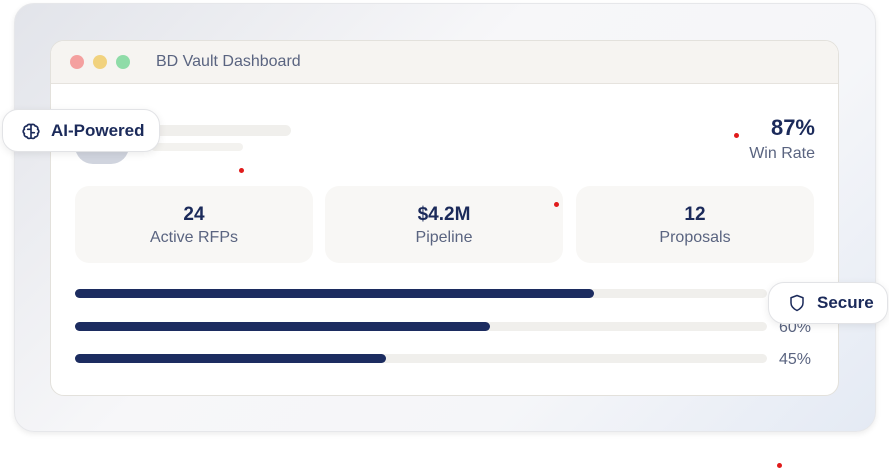  Describe the element at coordinates (98, 130) in the screenshot. I see `badge-label: AI-Powered` at that location.